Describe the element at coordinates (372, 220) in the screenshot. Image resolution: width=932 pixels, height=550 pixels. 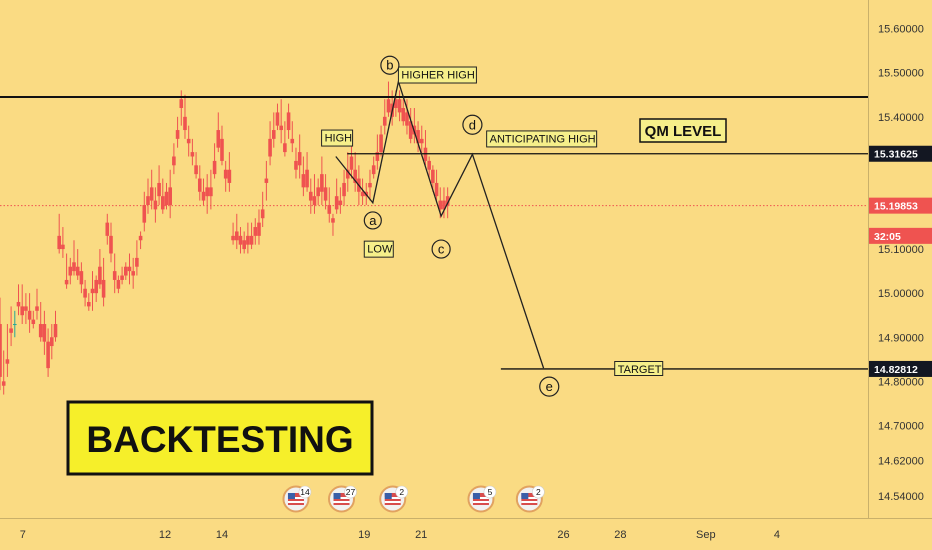
I see `point-a: a` at that location.